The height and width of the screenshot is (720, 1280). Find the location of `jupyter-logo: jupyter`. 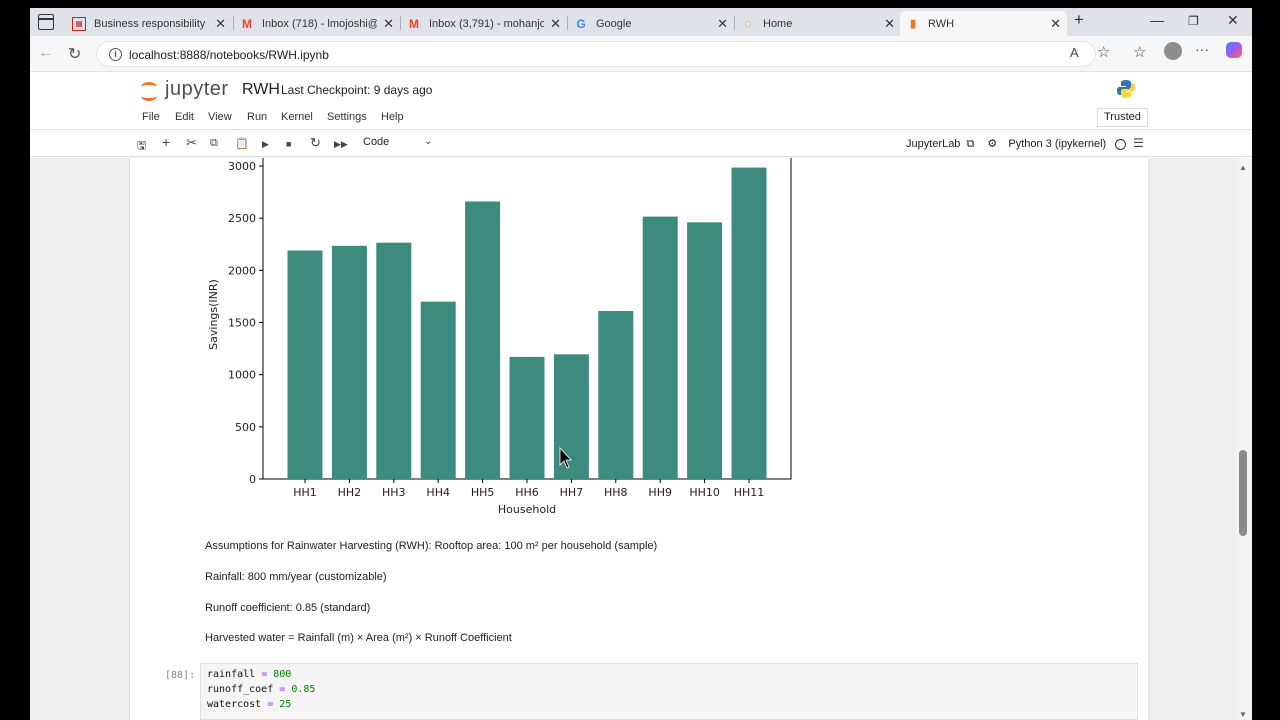

jupyter-logo: jupyter is located at coordinates (185, 89).